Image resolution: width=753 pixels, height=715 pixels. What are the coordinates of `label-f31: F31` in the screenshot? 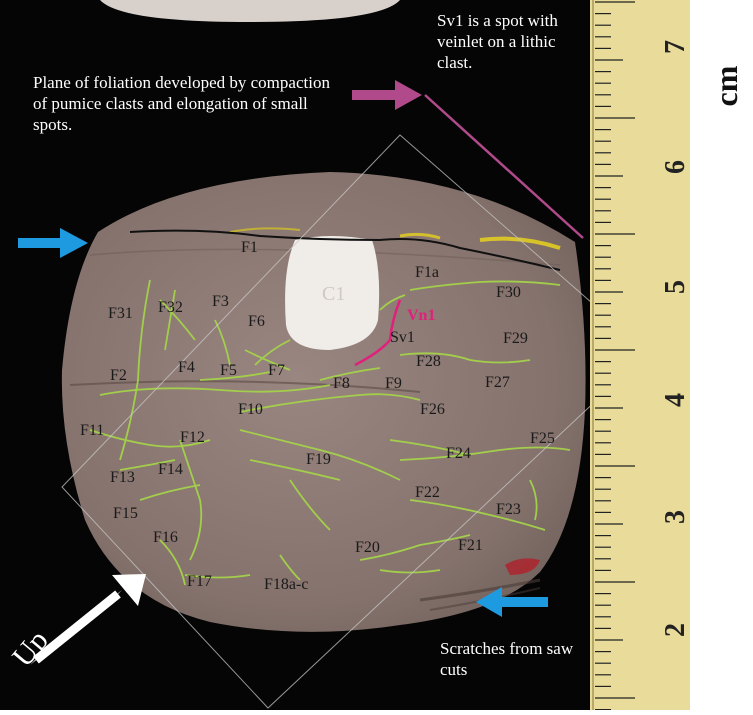 It's located at (120, 313).